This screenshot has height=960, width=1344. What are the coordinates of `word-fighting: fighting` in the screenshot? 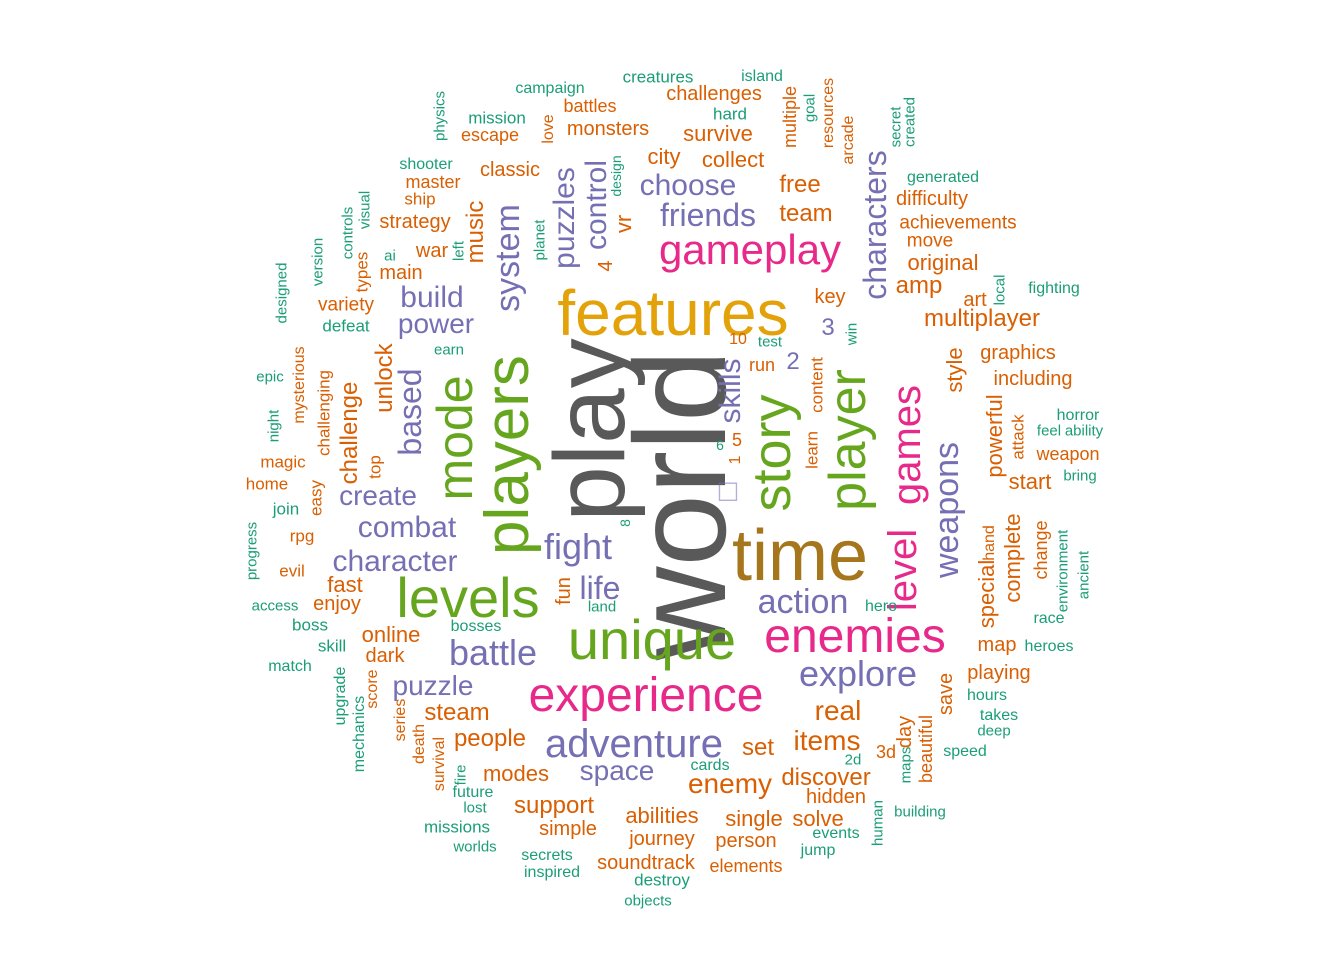 It's located at (1054, 288).